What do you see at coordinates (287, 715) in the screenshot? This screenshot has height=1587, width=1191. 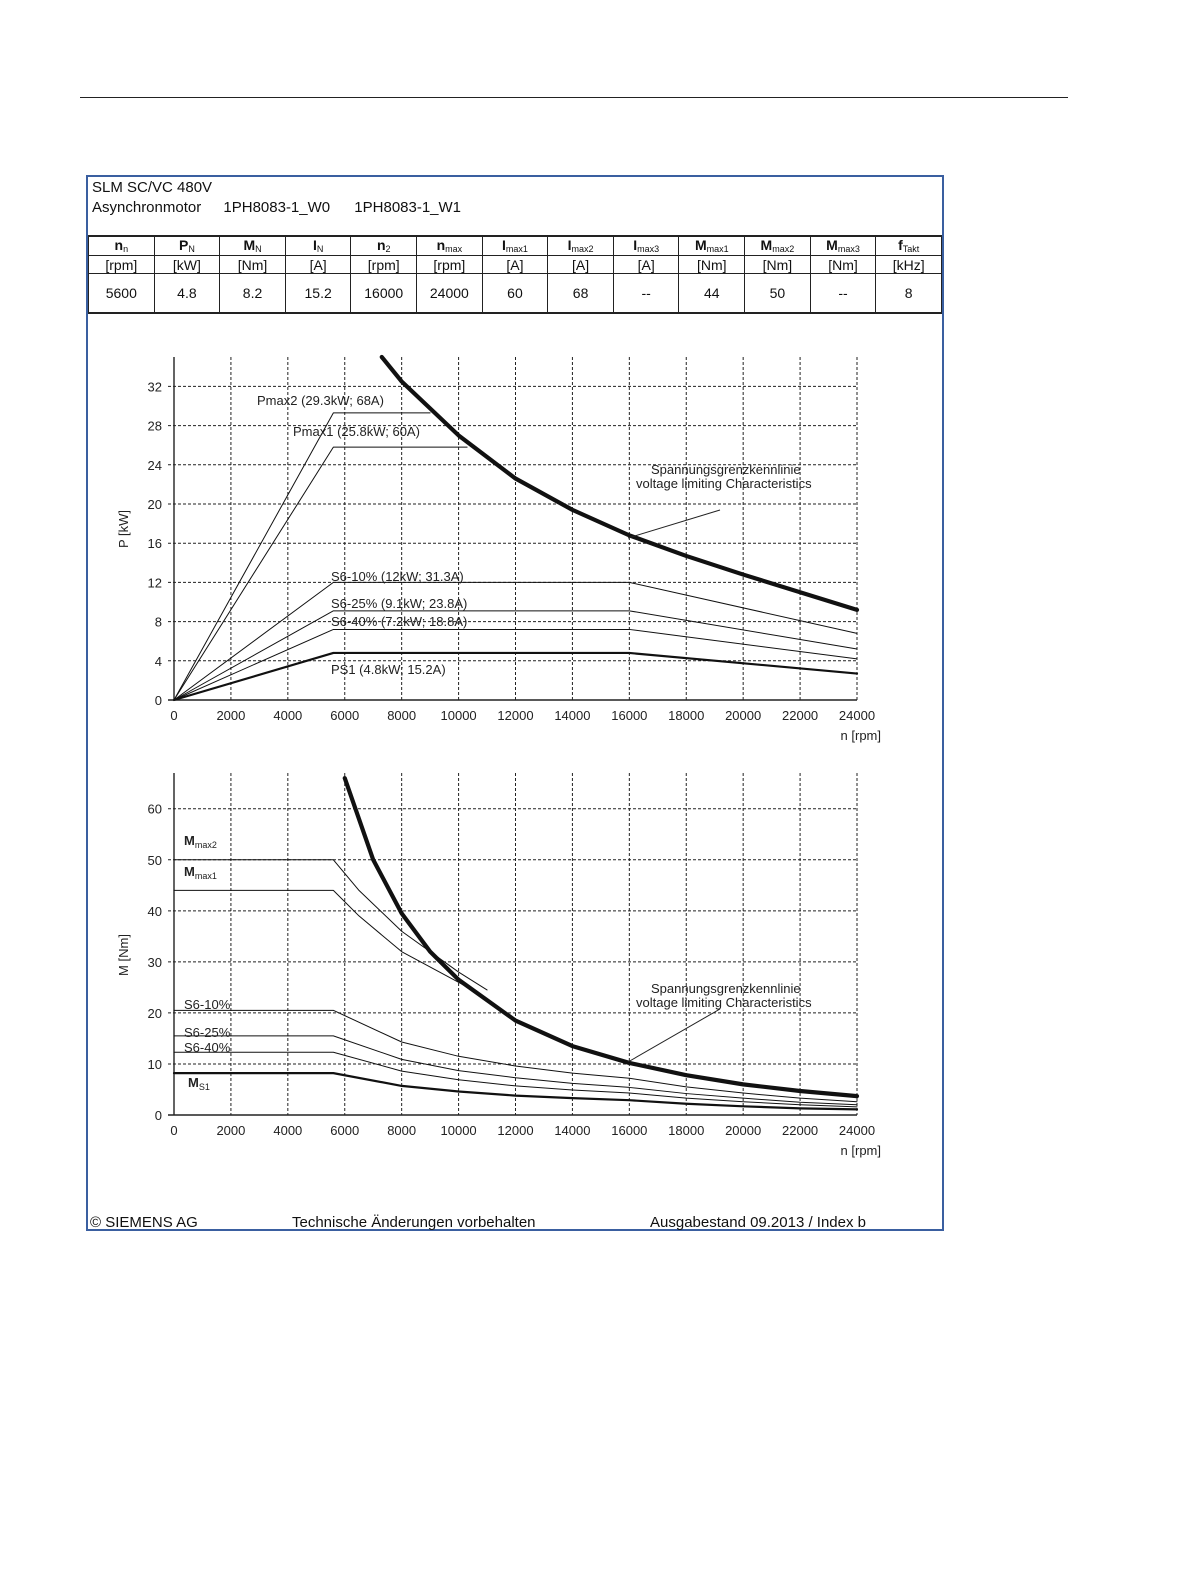 I see `x-tick-label: 4000` at bounding box center [287, 715].